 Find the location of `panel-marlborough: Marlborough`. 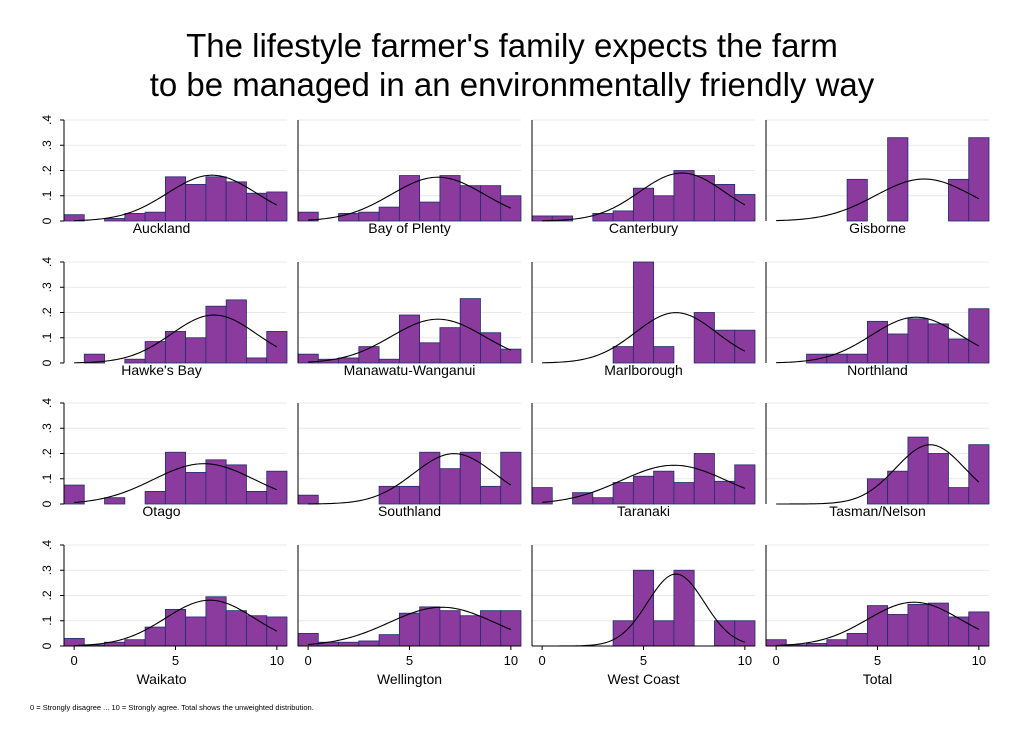

panel-marlborough: Marlborough is located at coordinates (643, 319).